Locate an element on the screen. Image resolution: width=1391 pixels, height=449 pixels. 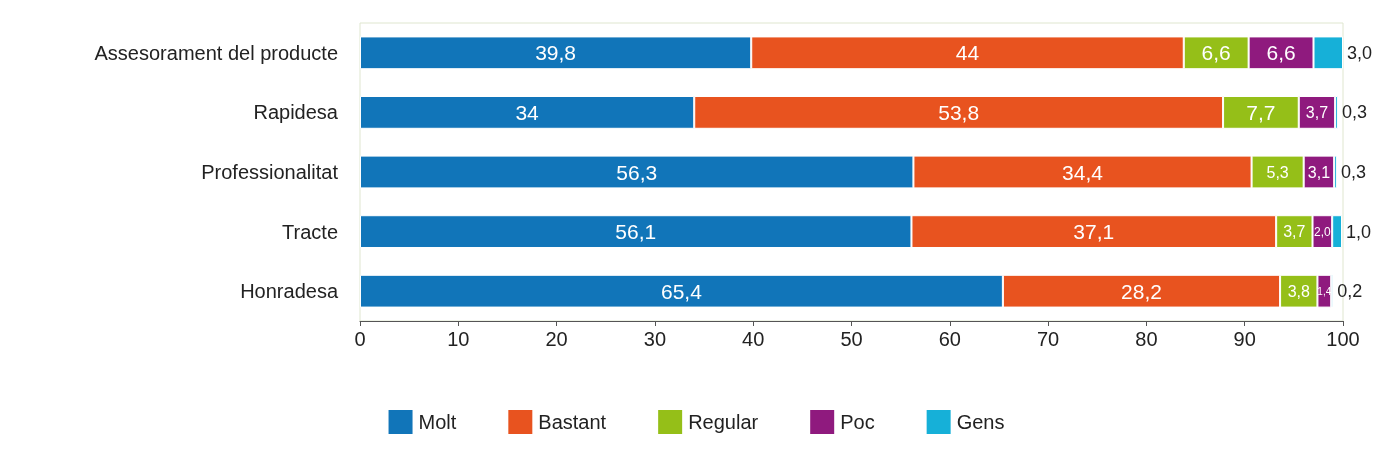
data-label: 2,0 is located at coordinates (1323, 231).